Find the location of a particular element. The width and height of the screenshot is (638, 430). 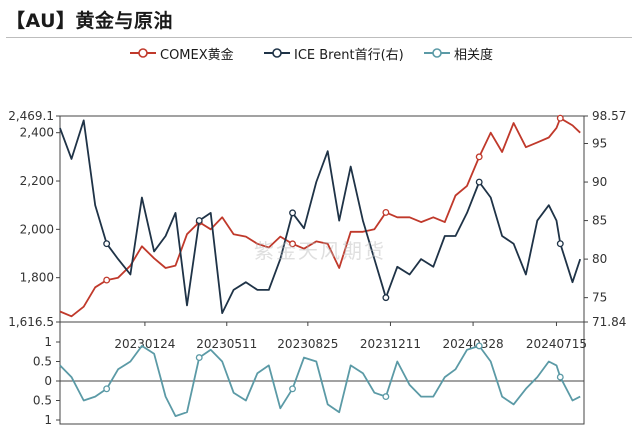

watermark: 紫金天风期货 is located at coordinates (320, 251).